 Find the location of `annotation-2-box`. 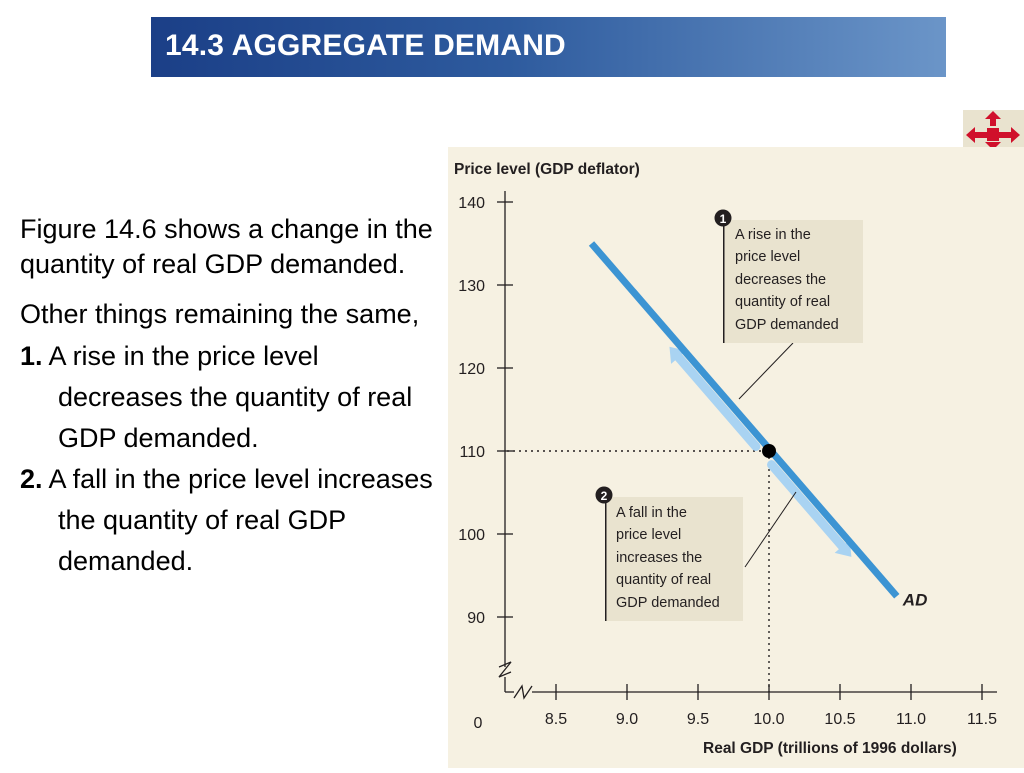

annotation-2-box is located at coordinates (674, 559).